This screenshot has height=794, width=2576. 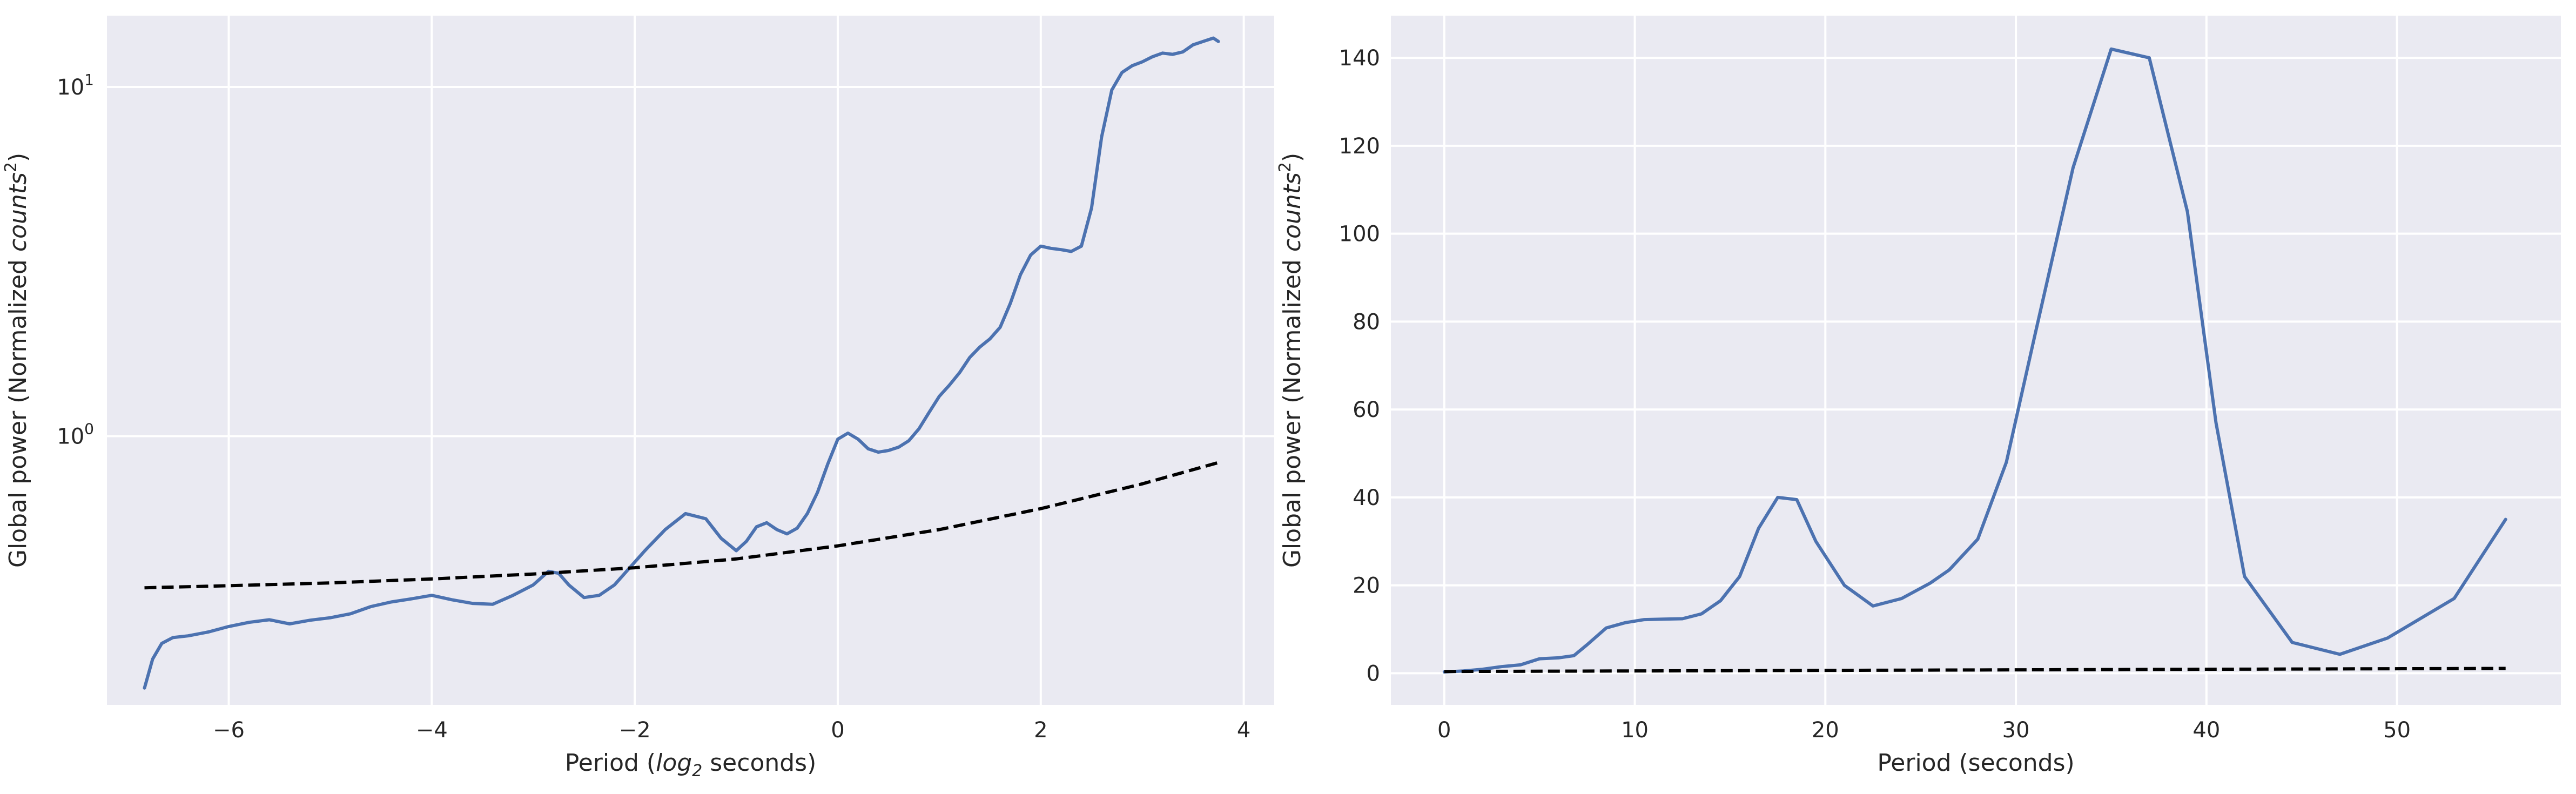 I want to click on x-axis-label: Period (log2 seconds), so click(x=691, y=765).